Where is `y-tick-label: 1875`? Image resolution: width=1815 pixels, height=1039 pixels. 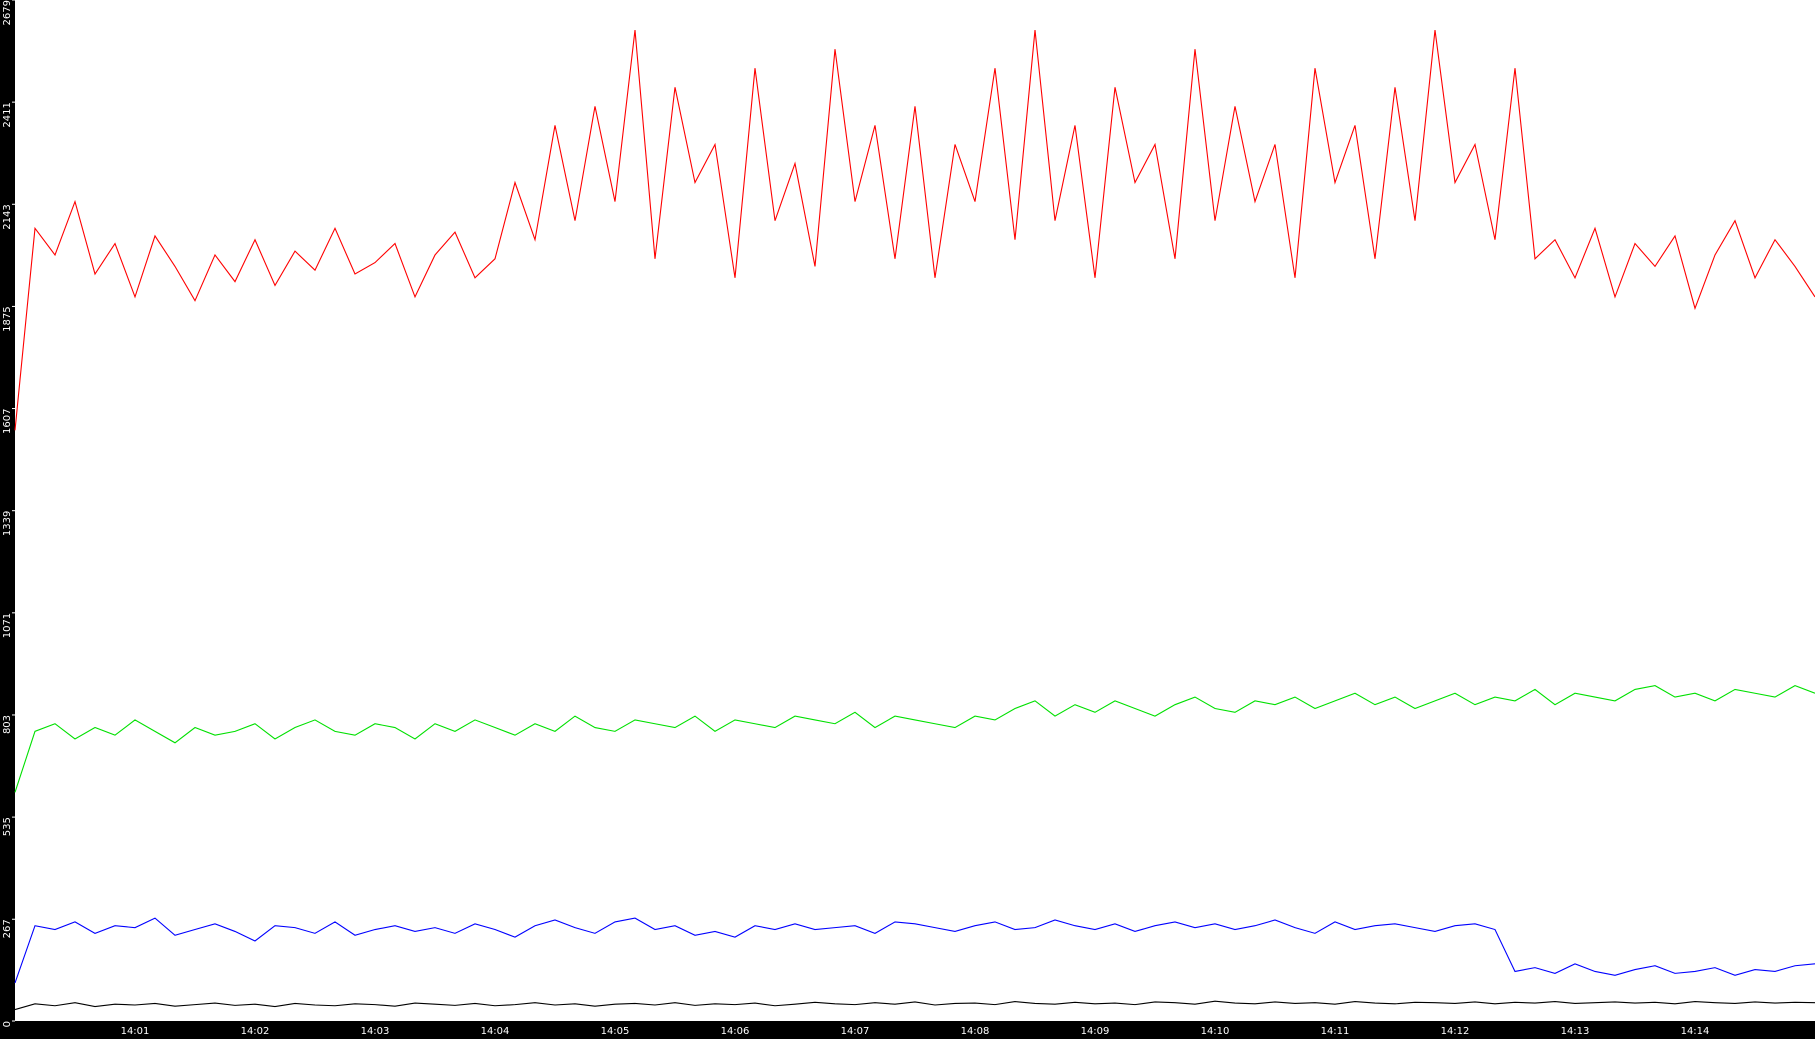
y-tick-label: 1875 is located at coordinates (7, 318).